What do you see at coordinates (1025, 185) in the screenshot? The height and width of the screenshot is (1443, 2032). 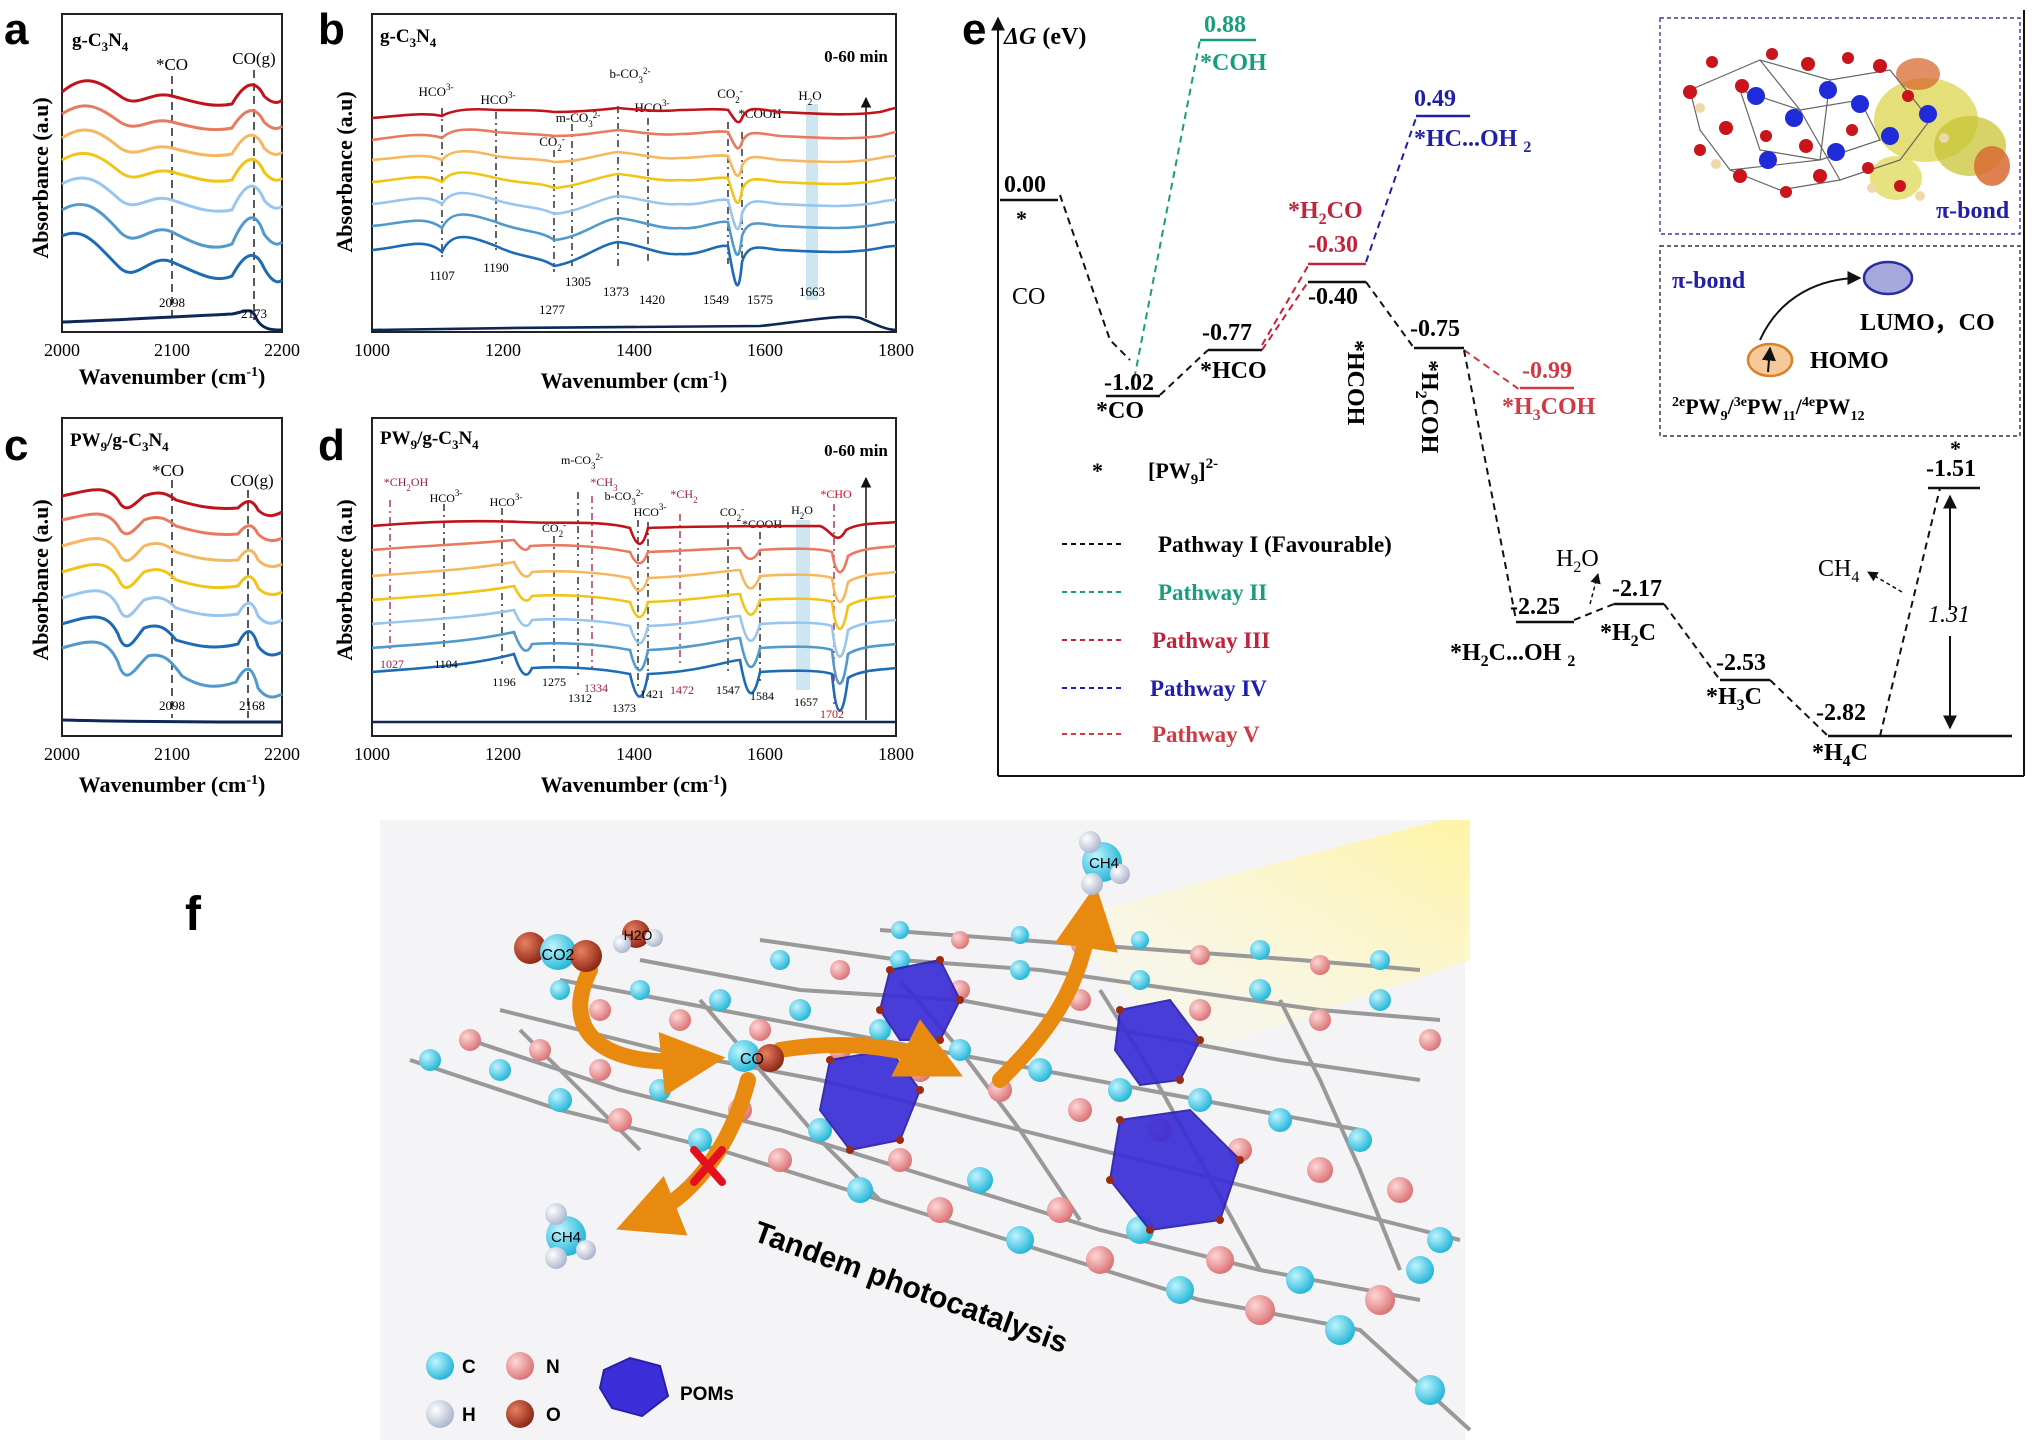 I see `energy-value: 0.00` at bounding box center [1025, 185].